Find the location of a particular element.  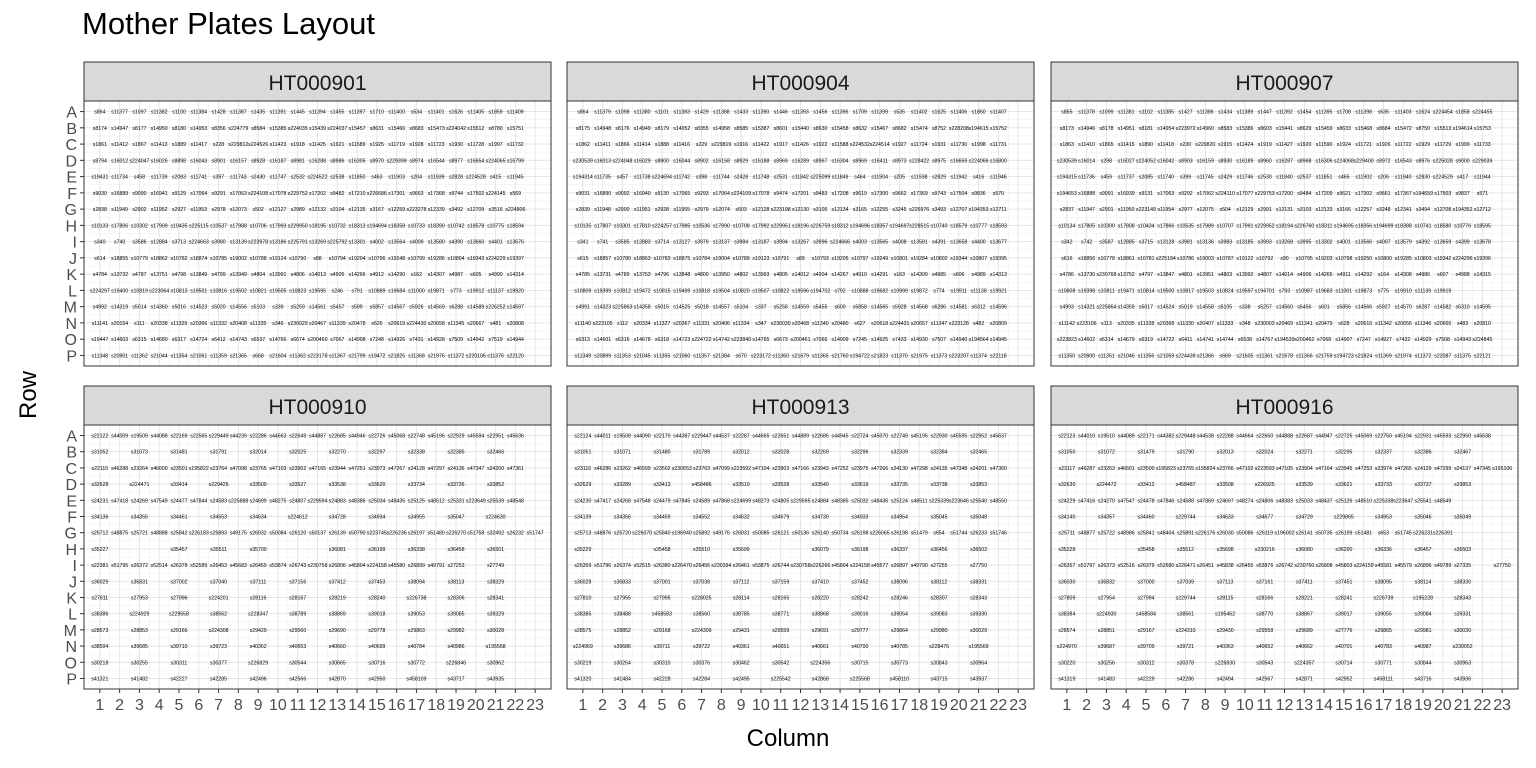

well-label: s18862 is located at coordinates (159, 259).